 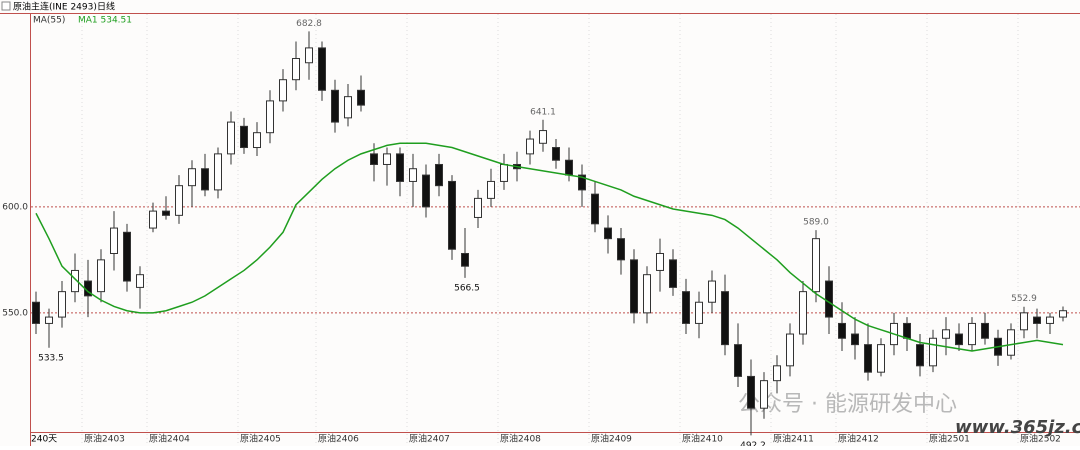 I want to click on watermark: 公众号 · 能源研发中心, so click(x=847, y=404).